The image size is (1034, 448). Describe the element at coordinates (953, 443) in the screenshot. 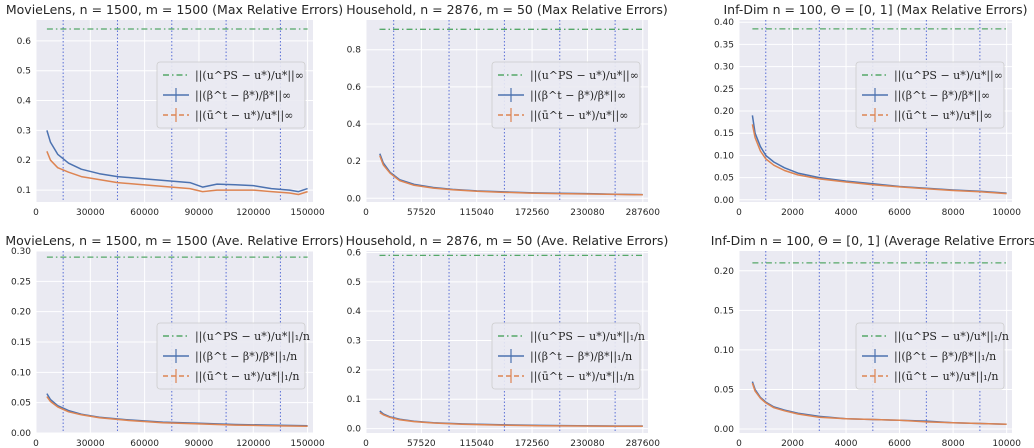

I see `x-tick-label: 8000` at that location.